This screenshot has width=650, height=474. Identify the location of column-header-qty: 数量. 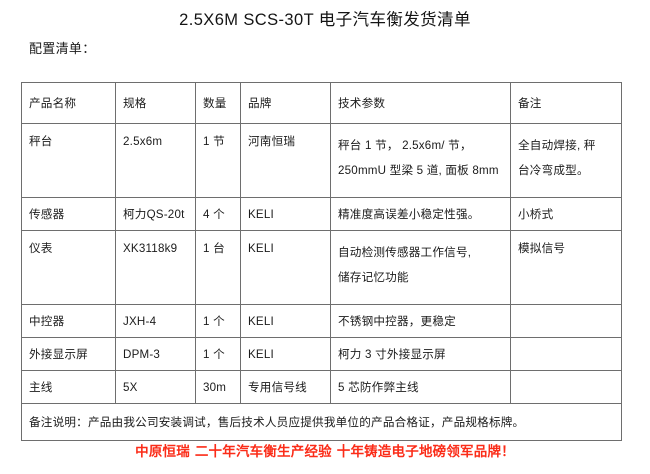
(218, 103).